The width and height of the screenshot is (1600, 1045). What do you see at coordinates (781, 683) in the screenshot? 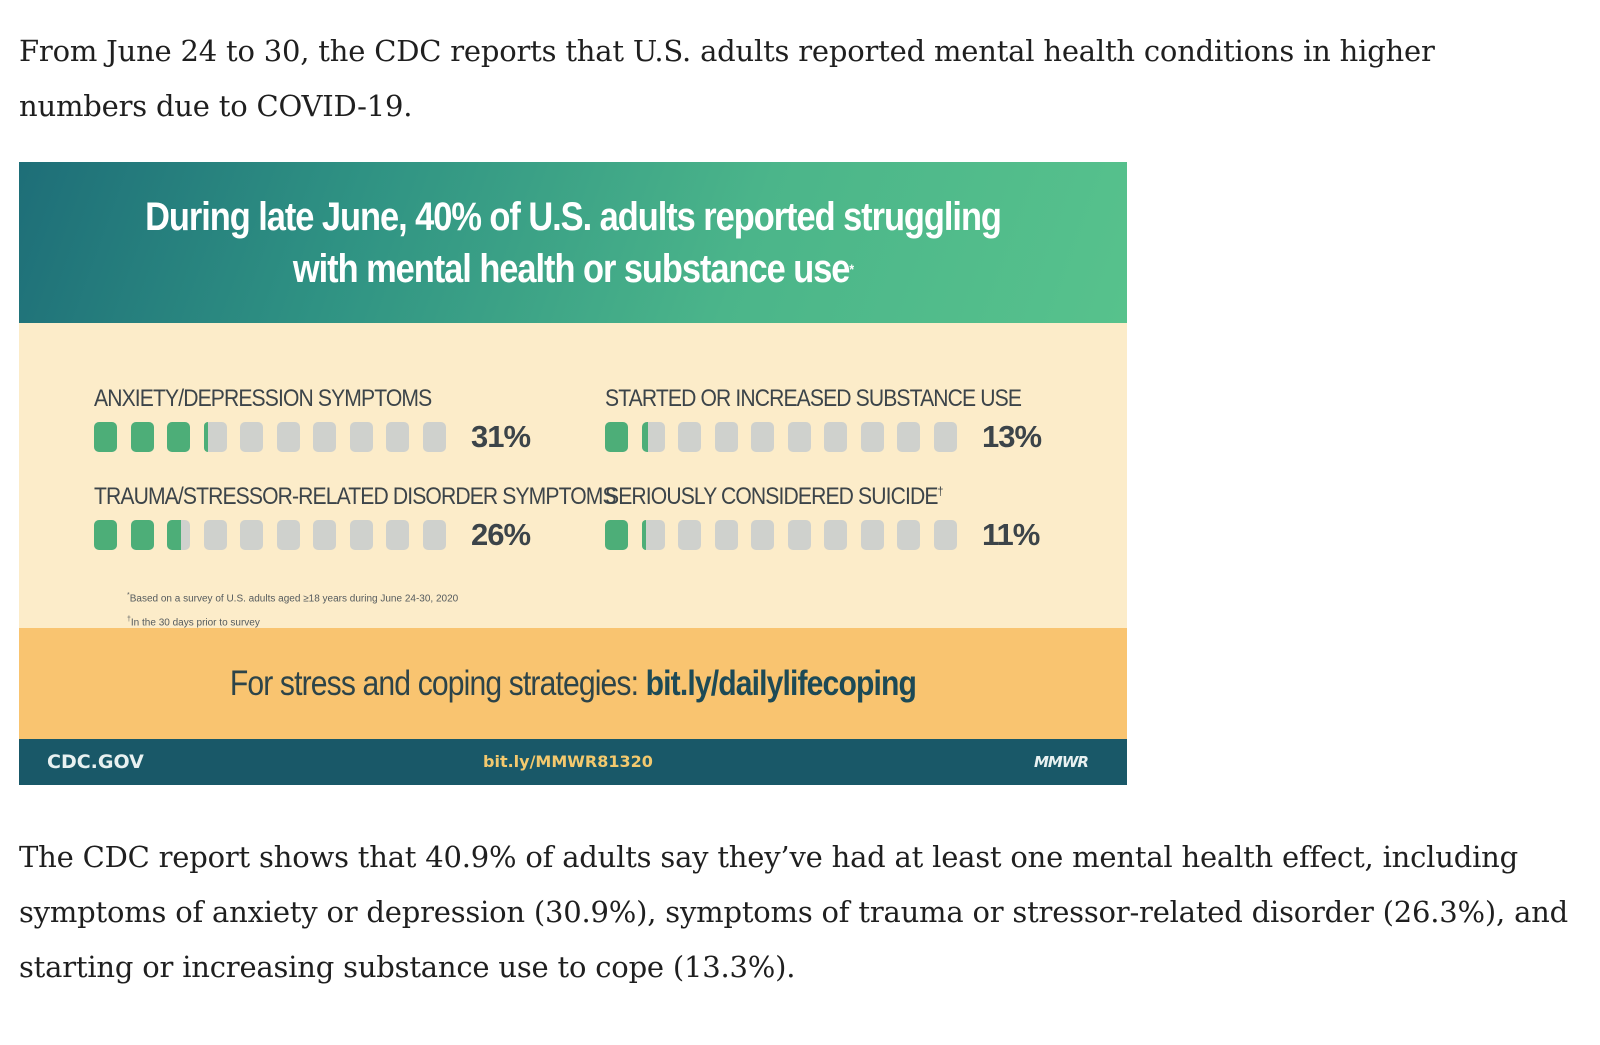
I see `coping-link: bit.ly/dailylifecoping` at bounding box center [781, 683].